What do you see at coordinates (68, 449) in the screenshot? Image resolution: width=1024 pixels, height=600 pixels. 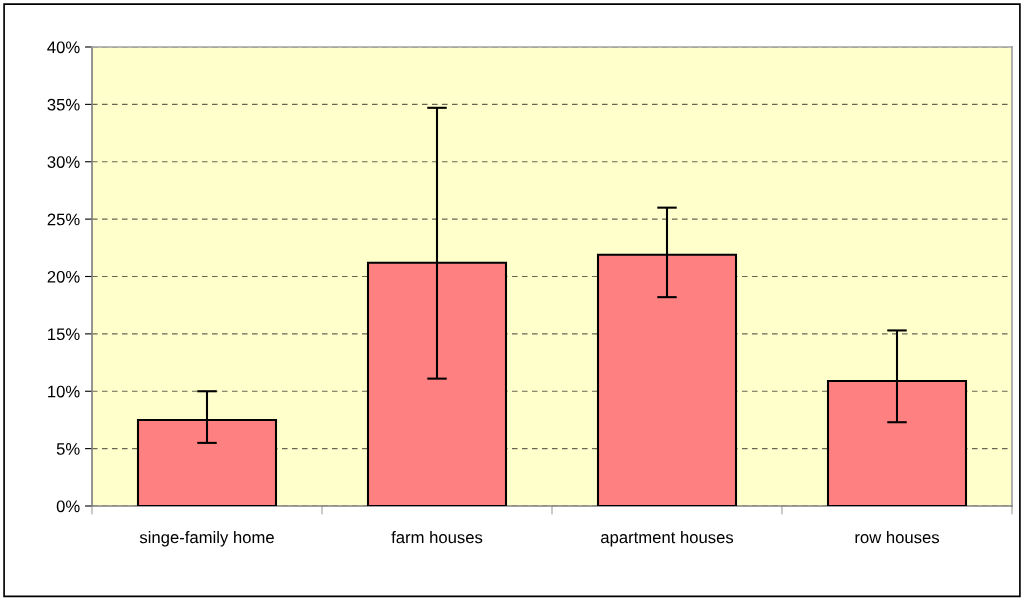 I see `y-tick-label: 5%` at bounding box center [68, 449].